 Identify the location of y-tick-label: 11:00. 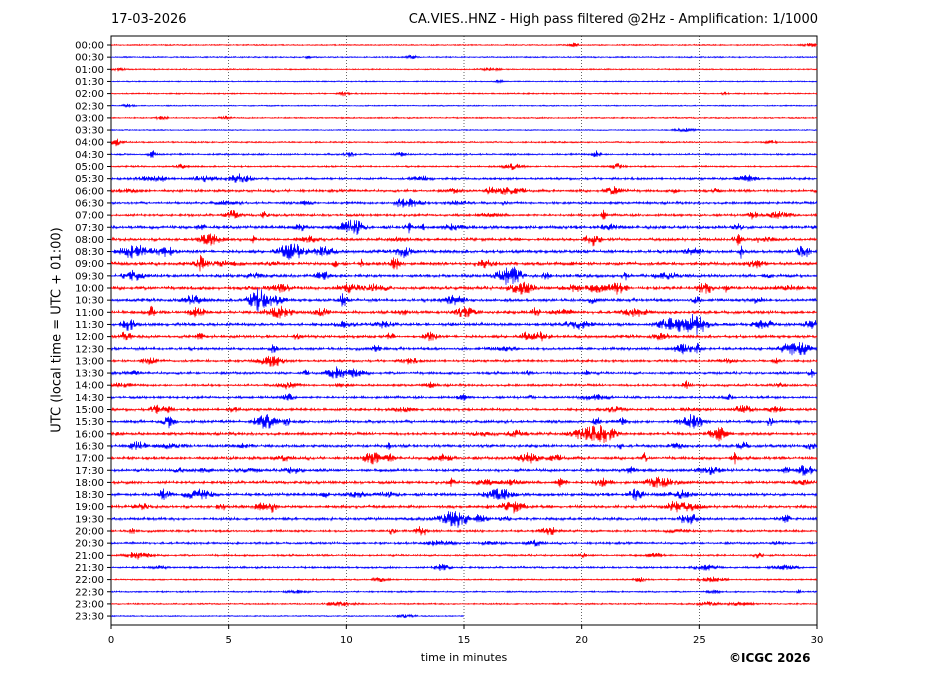
(89, 313).